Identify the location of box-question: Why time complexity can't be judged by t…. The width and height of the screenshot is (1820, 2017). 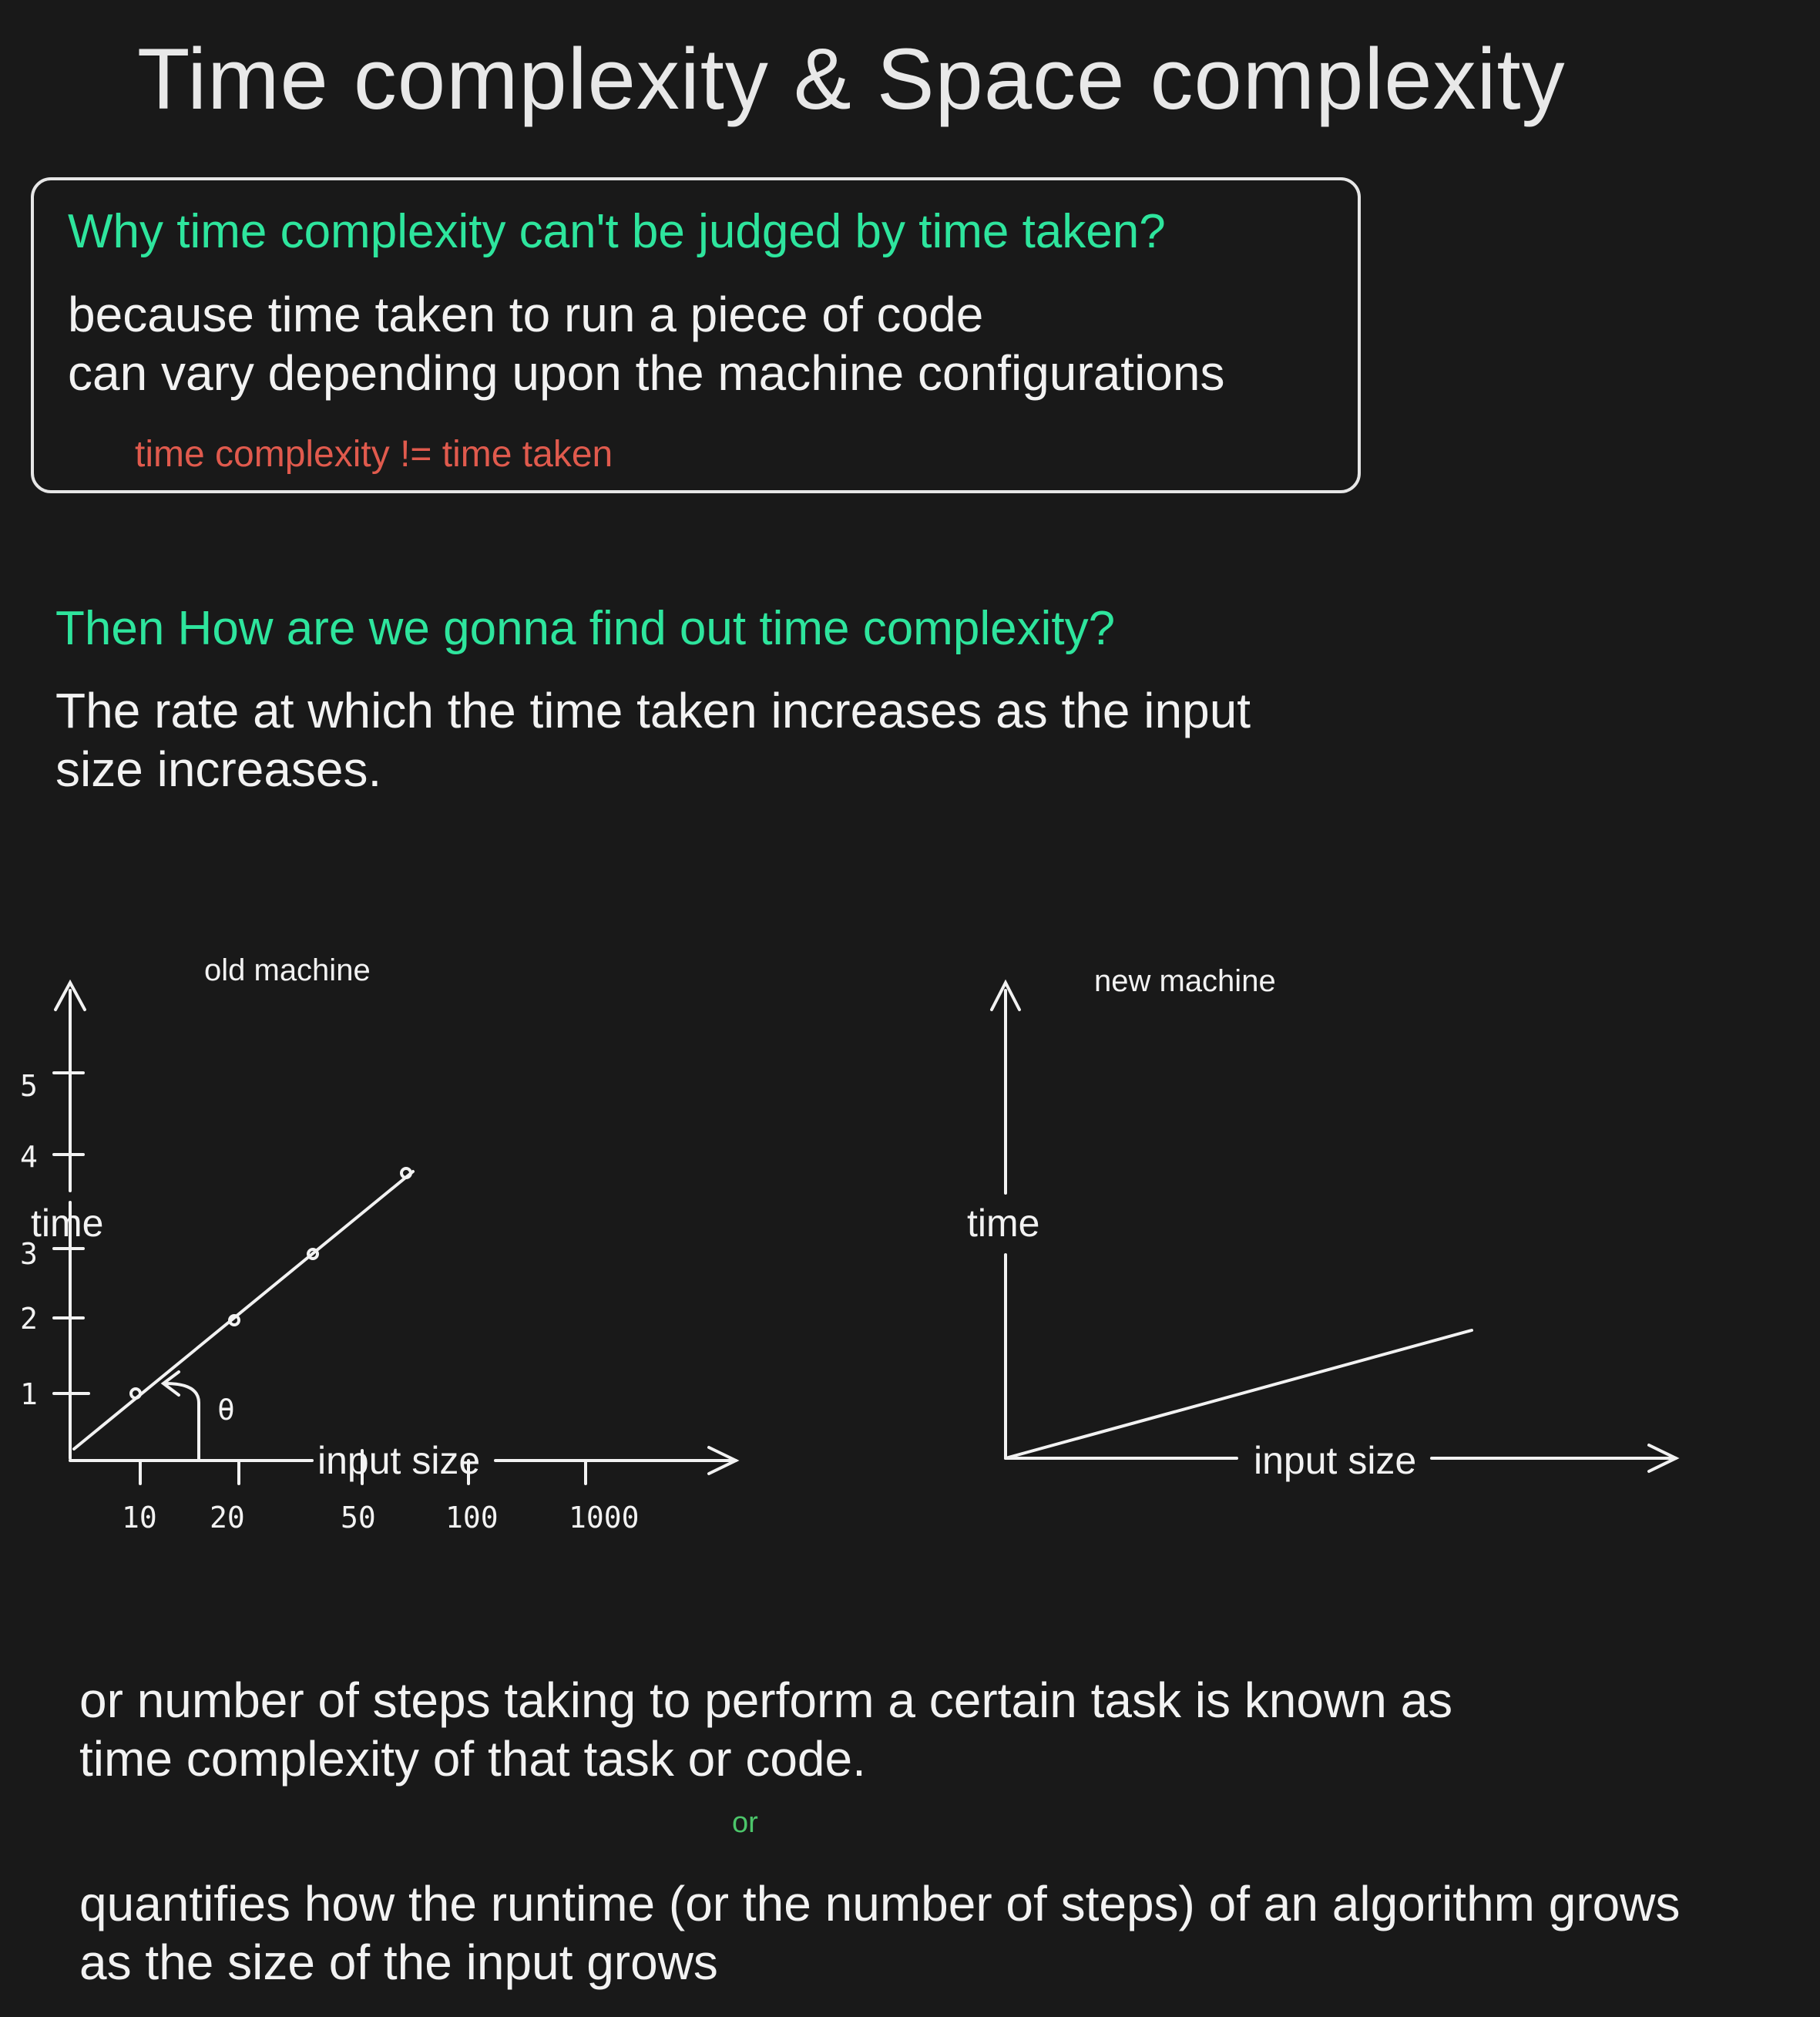
(617, 231).